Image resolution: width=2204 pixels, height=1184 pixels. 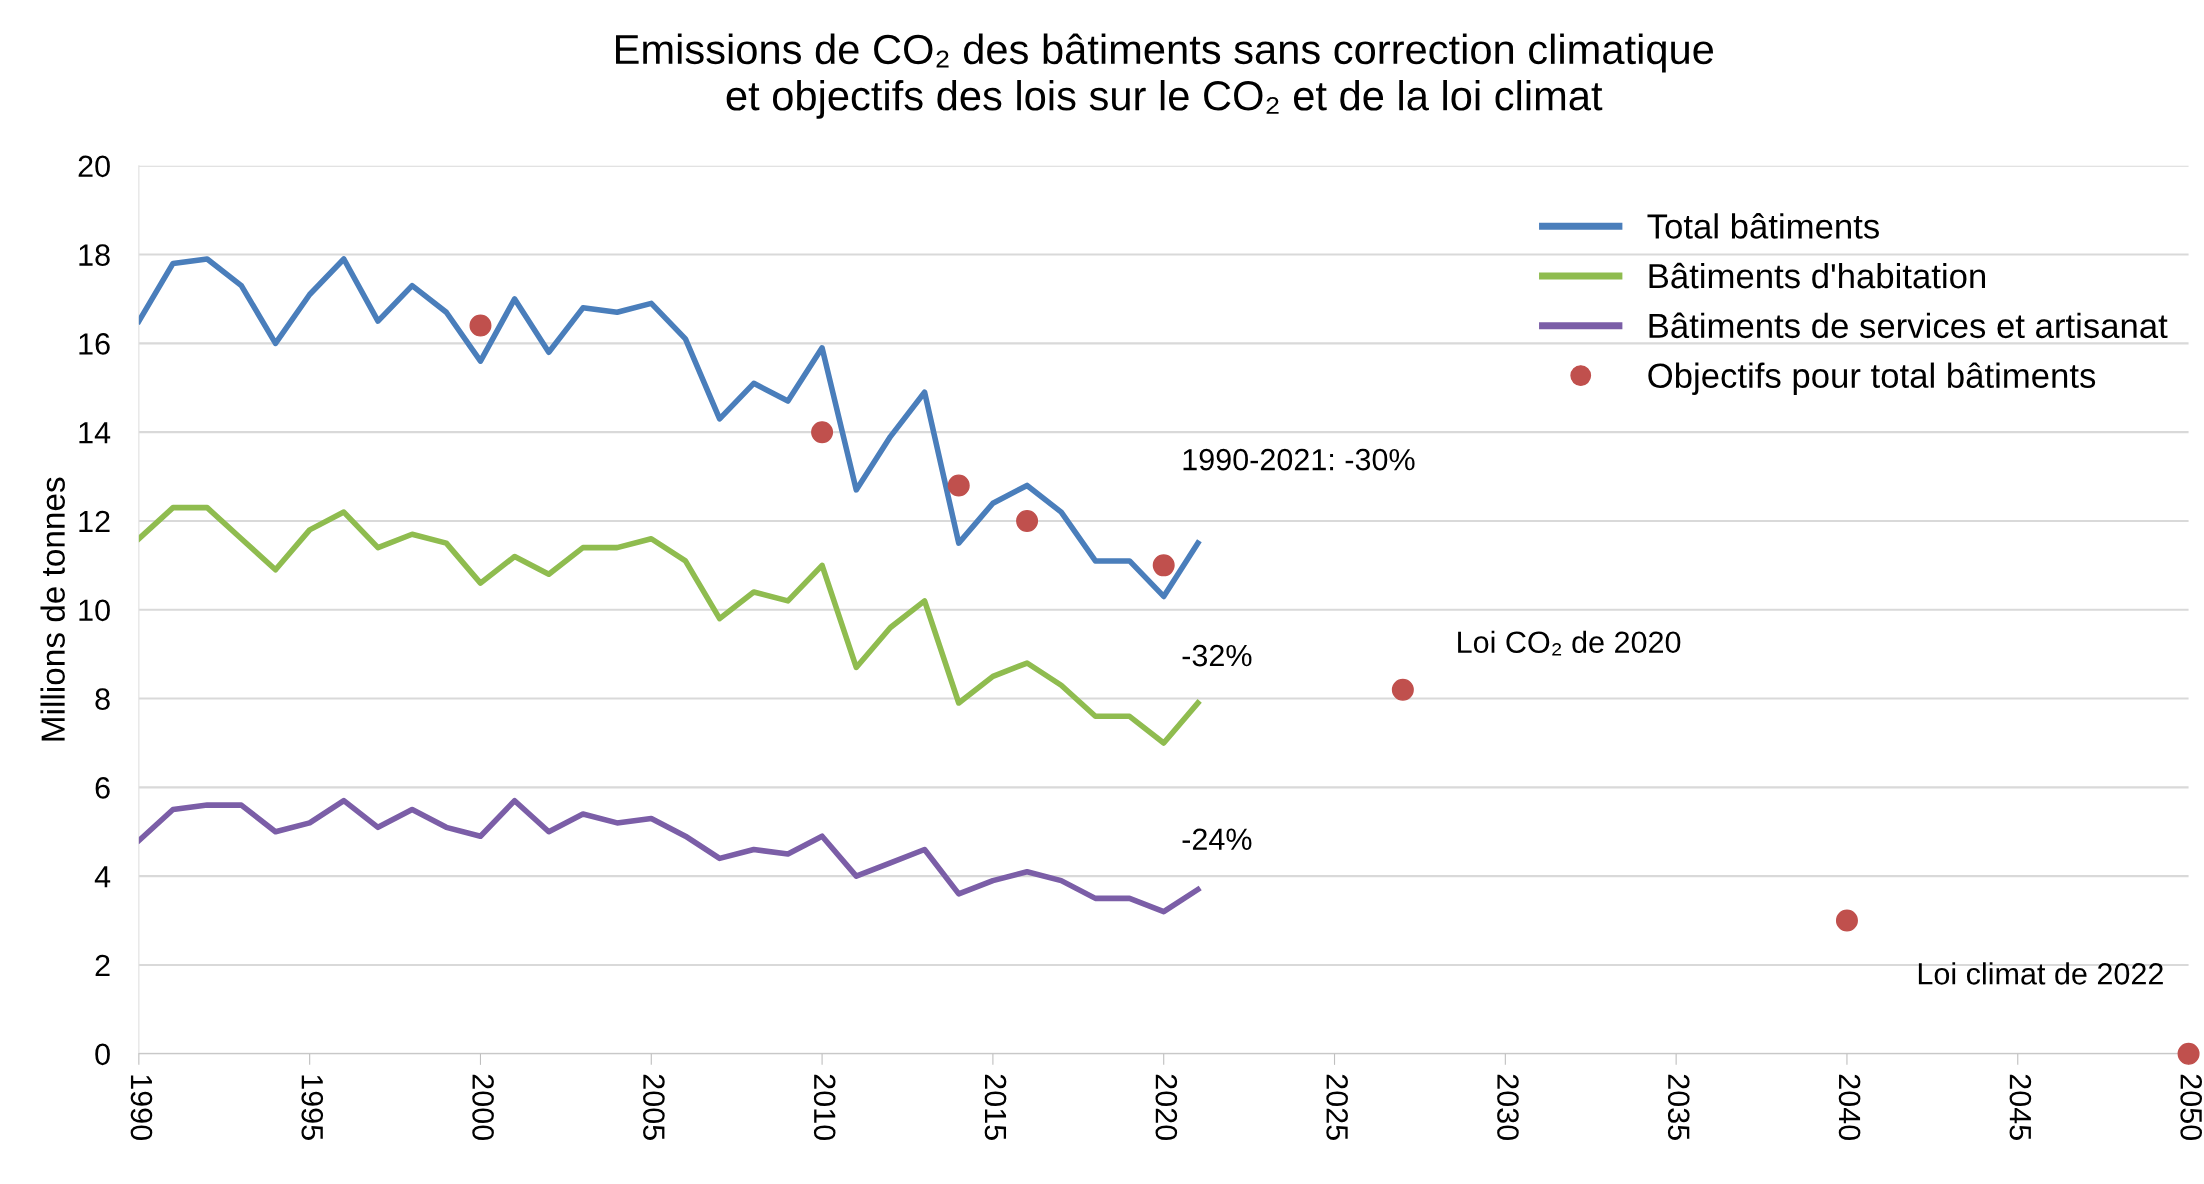 What do you see at coordinates (95, 433) in the screenshot?
I see `y-tick-label: 14` at bounding box center [95, 433].